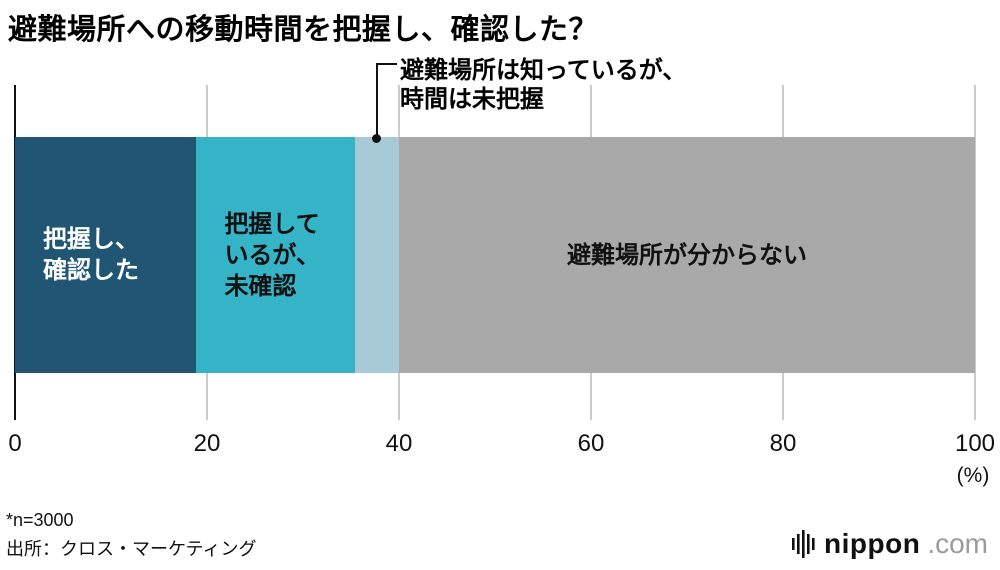 This screenshot has height=570, width=1000. What do you see at coordinates (591, 443) in the screenshot?
I see `x-tick-label-60: 60` at bounding box center [591, 443].